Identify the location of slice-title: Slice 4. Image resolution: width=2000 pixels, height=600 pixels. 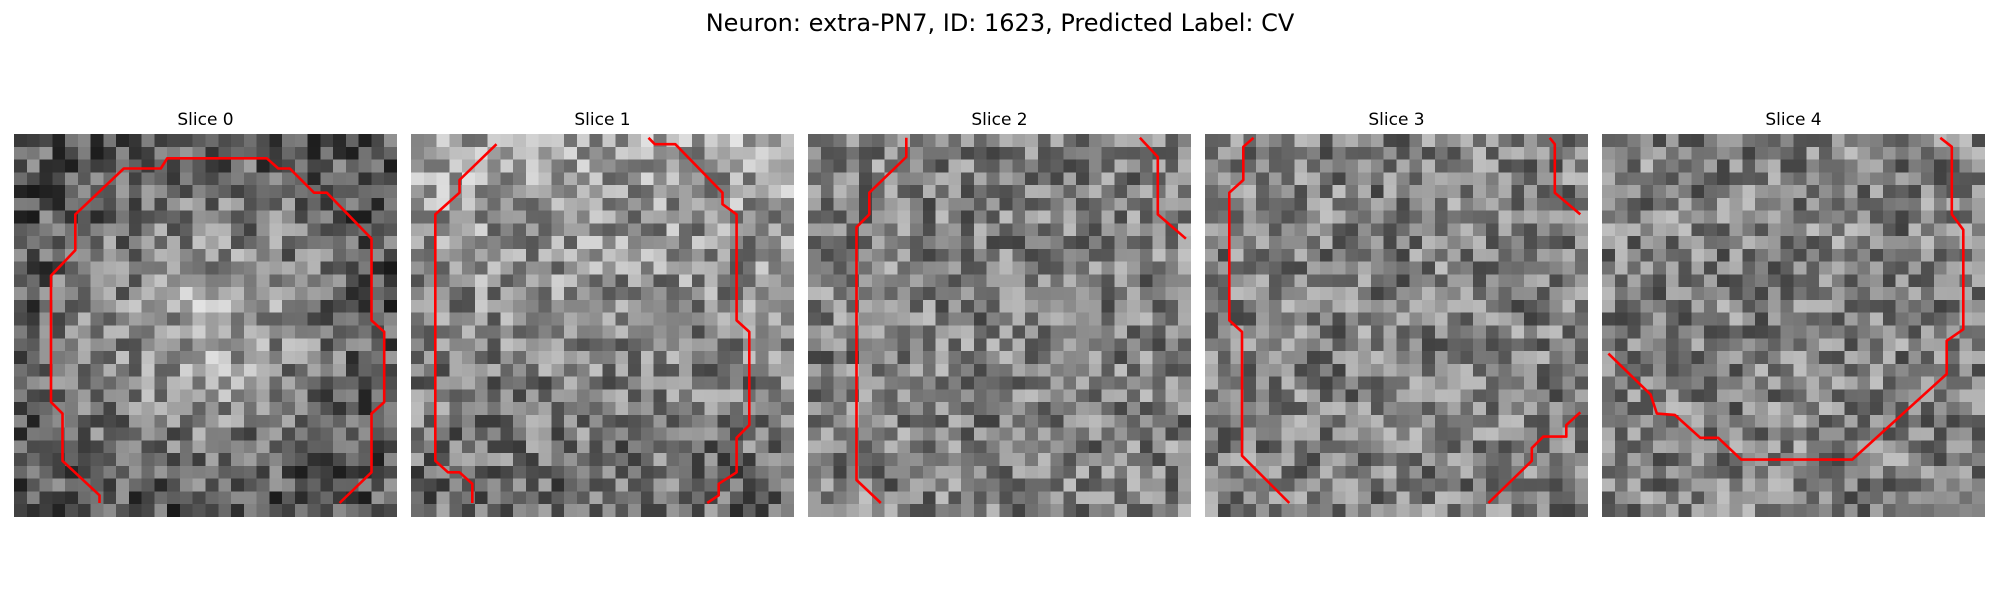
(1793, 120).